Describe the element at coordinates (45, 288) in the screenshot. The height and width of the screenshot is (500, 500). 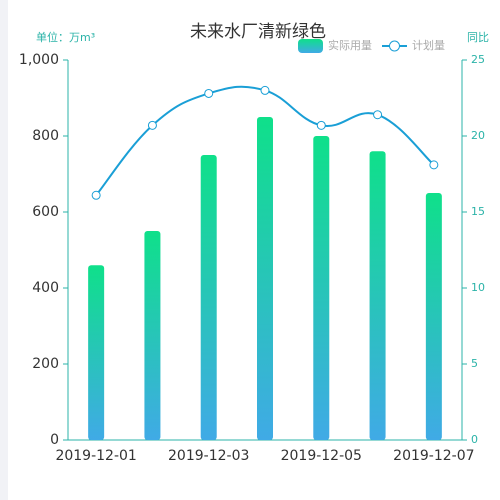
I see `y-tick-label: 400` at that location.